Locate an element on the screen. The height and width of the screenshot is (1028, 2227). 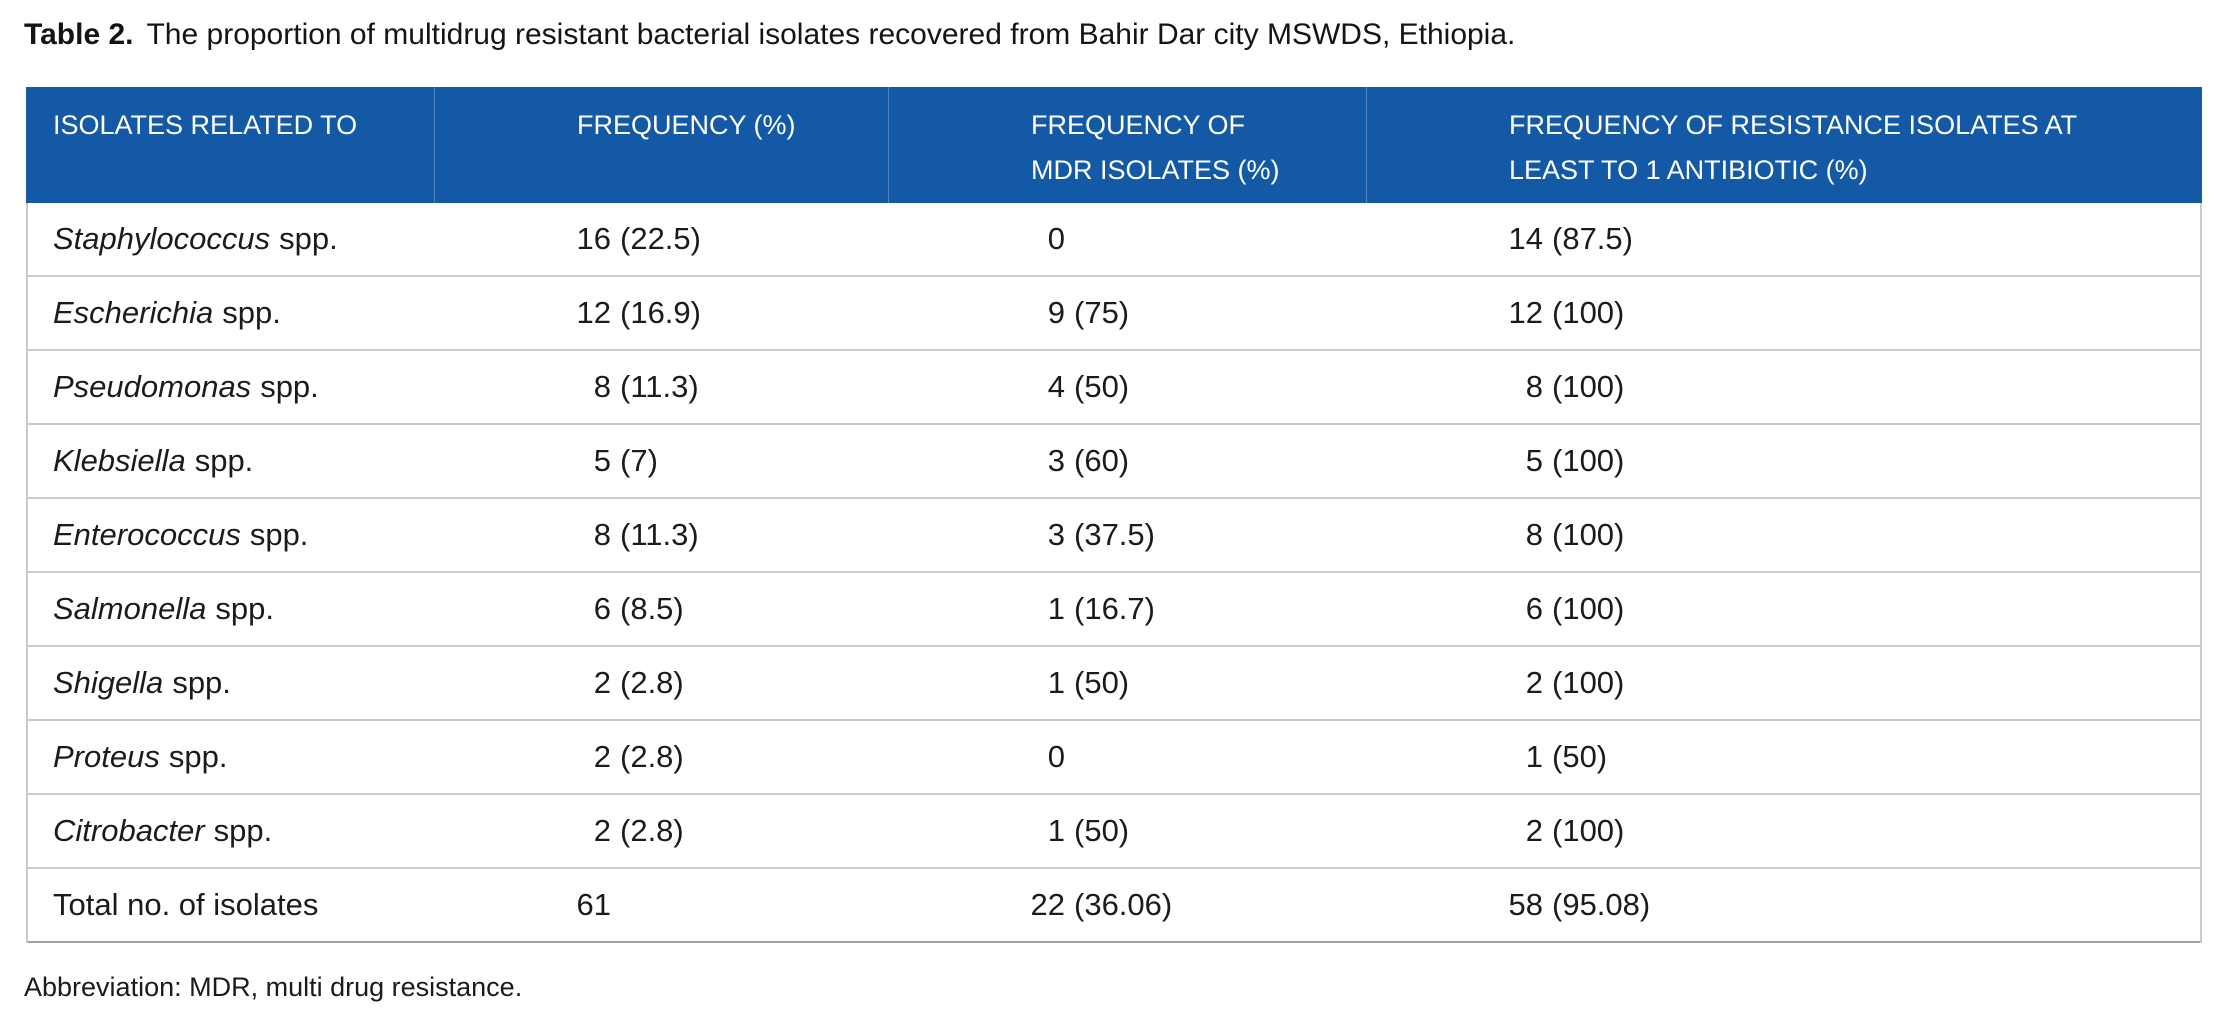
resistance-count: 14 is located at coordinates (1525, 238).